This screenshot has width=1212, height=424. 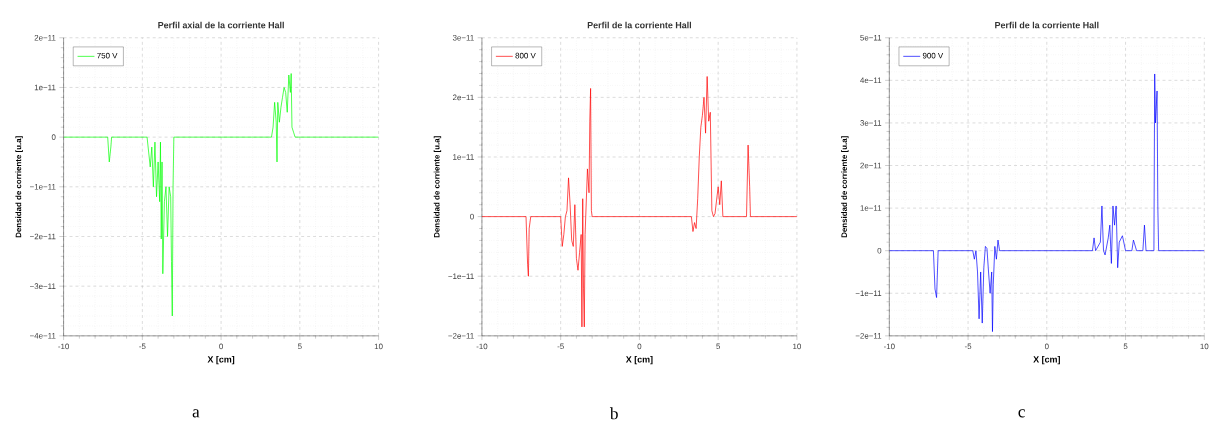 I want to click on text: a, so click(x=196, y=413).